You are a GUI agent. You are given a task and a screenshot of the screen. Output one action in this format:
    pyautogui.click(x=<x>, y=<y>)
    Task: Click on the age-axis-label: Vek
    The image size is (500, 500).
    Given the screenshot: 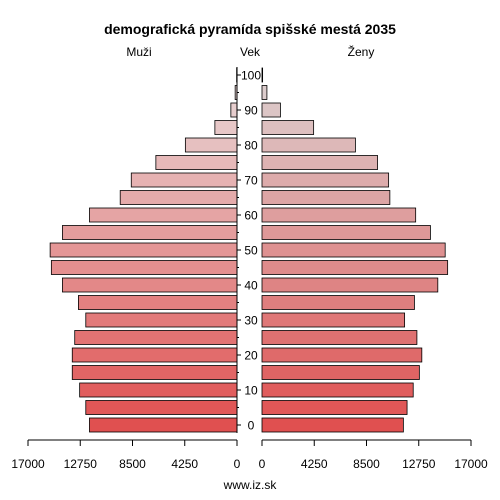 What is the action you would take?
    pyautogui.click(x=250, y=52)
    